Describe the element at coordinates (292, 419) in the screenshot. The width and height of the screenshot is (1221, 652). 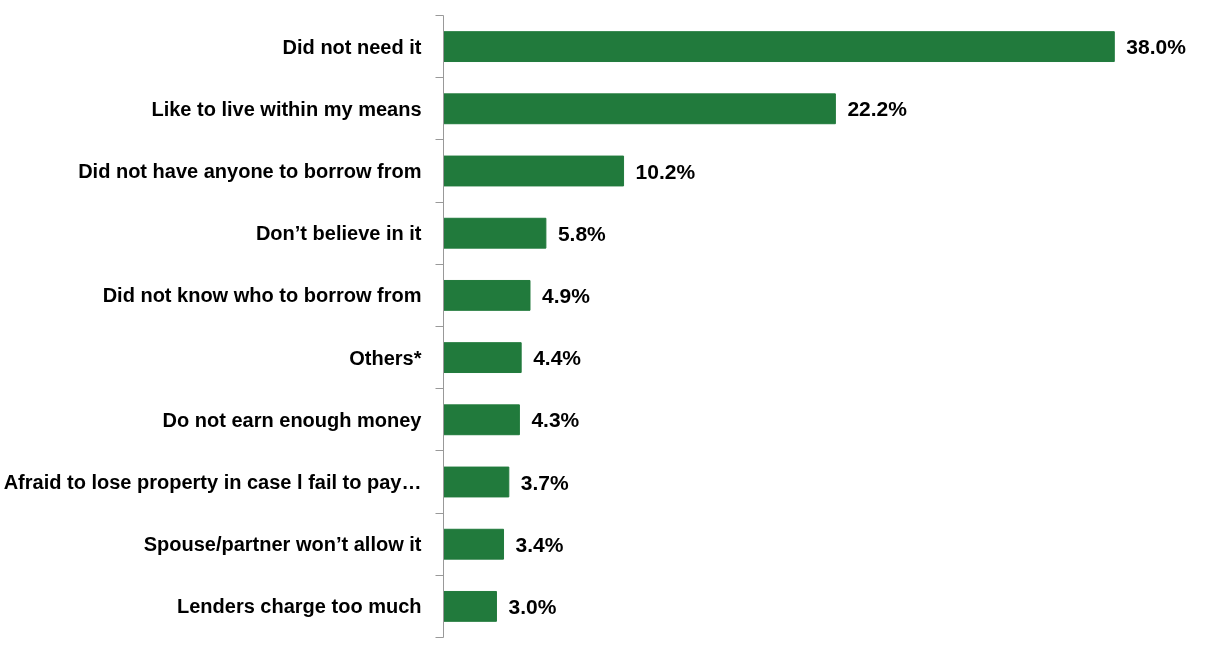
I see `y-tick-label: Do not earn enough money` at that location.